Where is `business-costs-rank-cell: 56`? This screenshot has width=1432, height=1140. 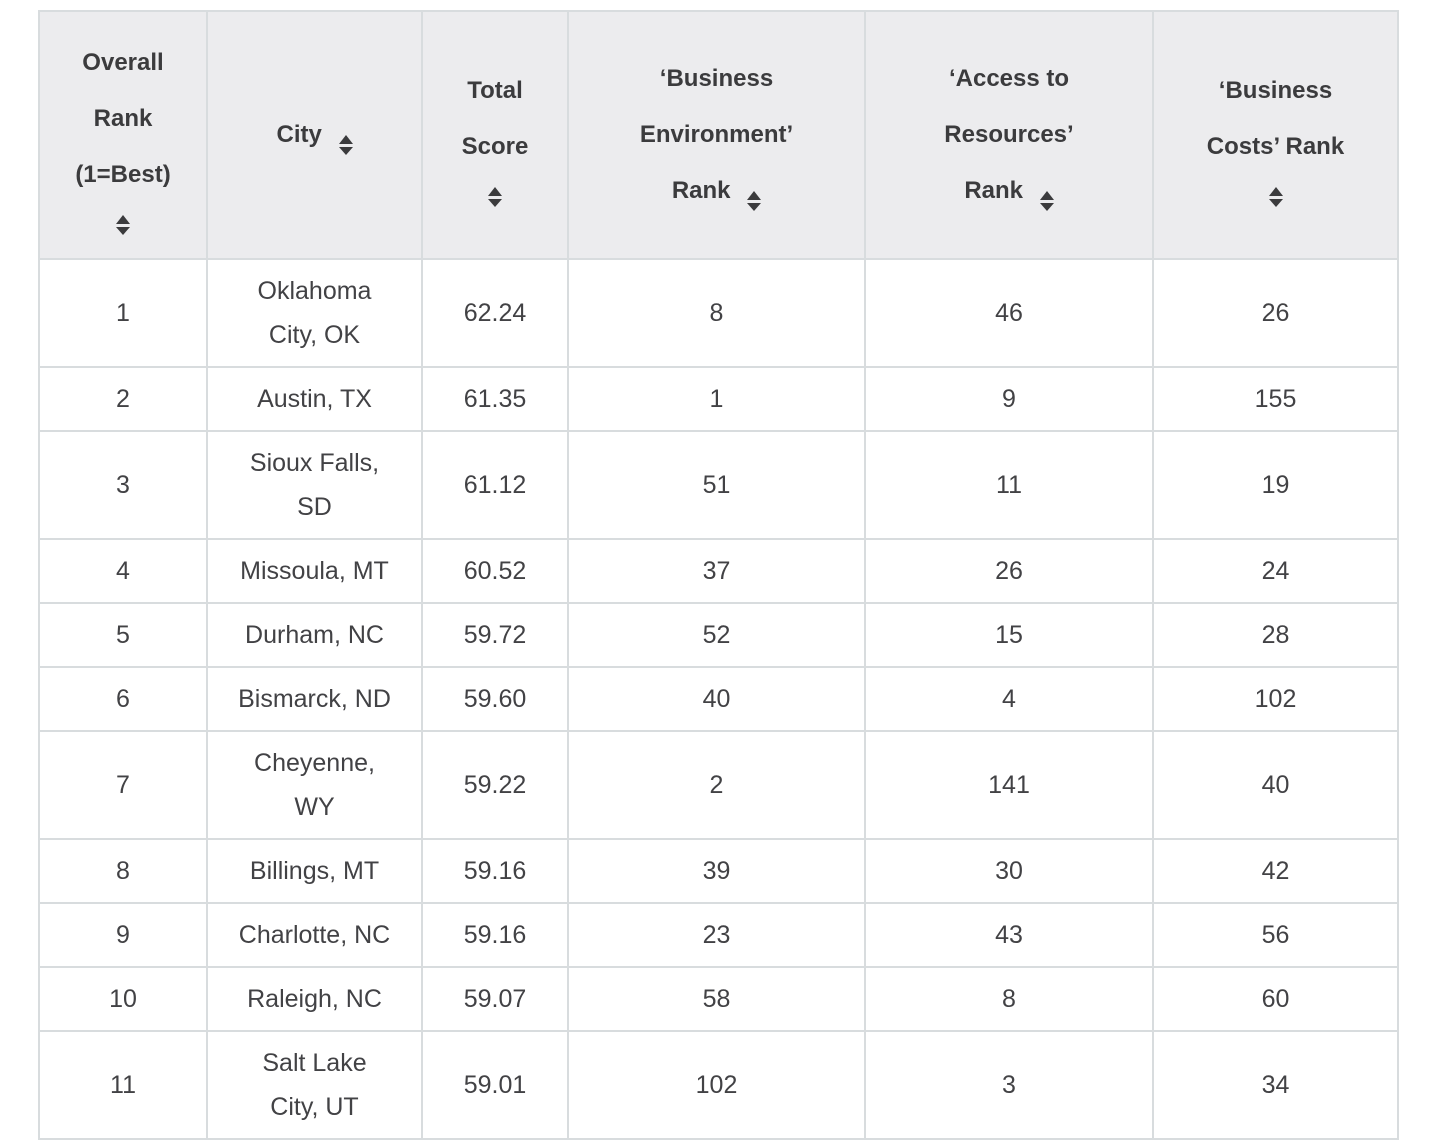 business-costs-rank-cell: 56 is located at coordinates (1275, 935).